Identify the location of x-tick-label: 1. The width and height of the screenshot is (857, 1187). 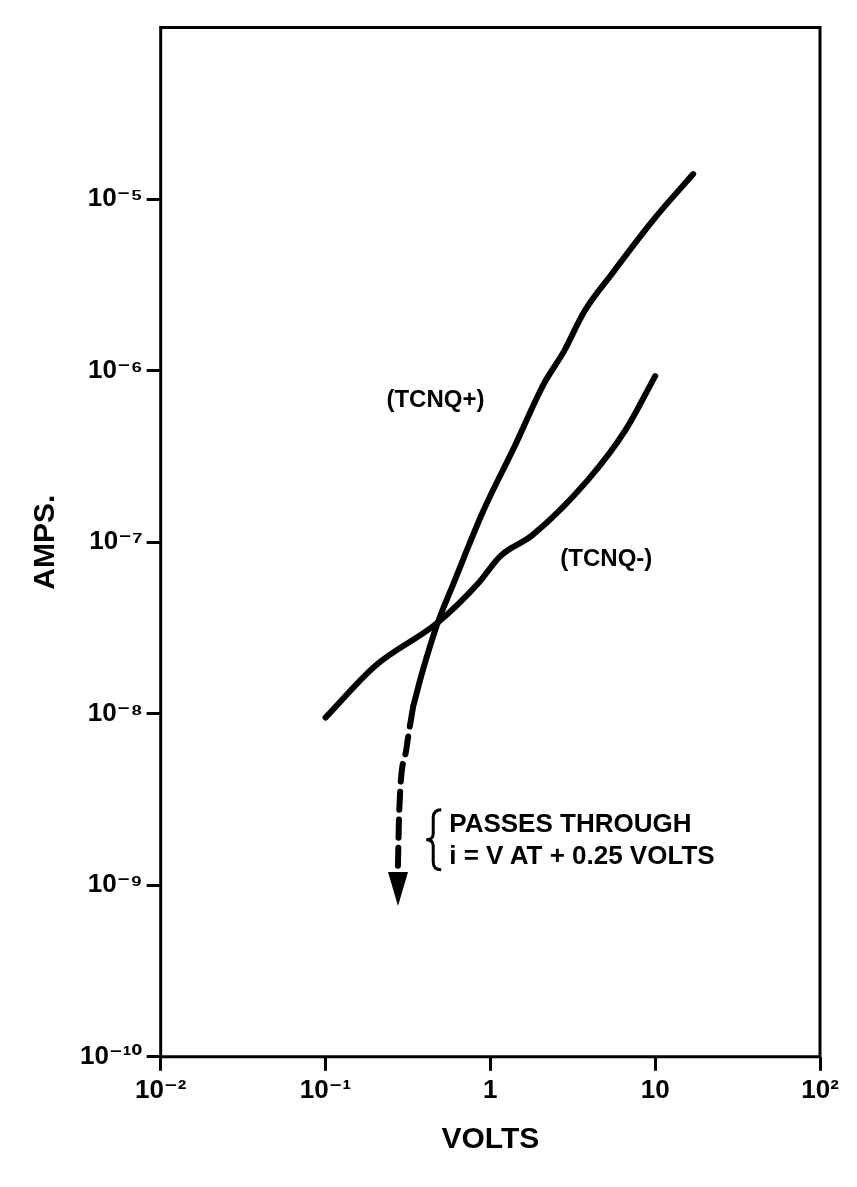
(490, 1088).